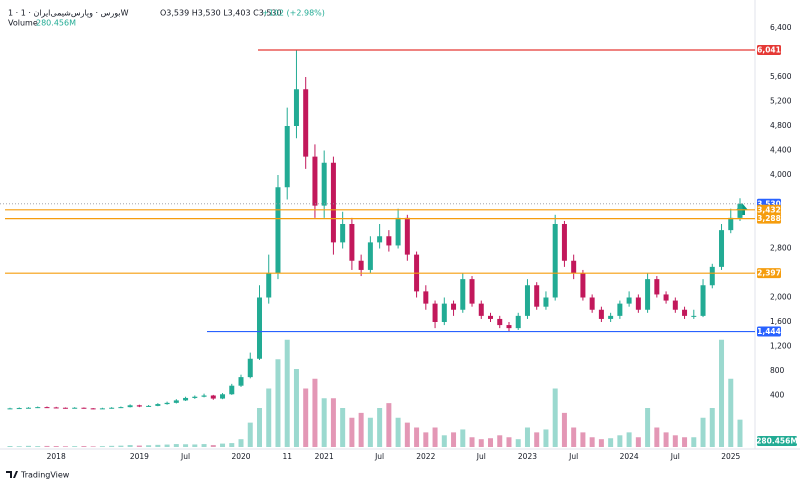 The width and height of the screenshot is (800, 484). I want to click on y-tick-label: 4,400, so click(781, 150).